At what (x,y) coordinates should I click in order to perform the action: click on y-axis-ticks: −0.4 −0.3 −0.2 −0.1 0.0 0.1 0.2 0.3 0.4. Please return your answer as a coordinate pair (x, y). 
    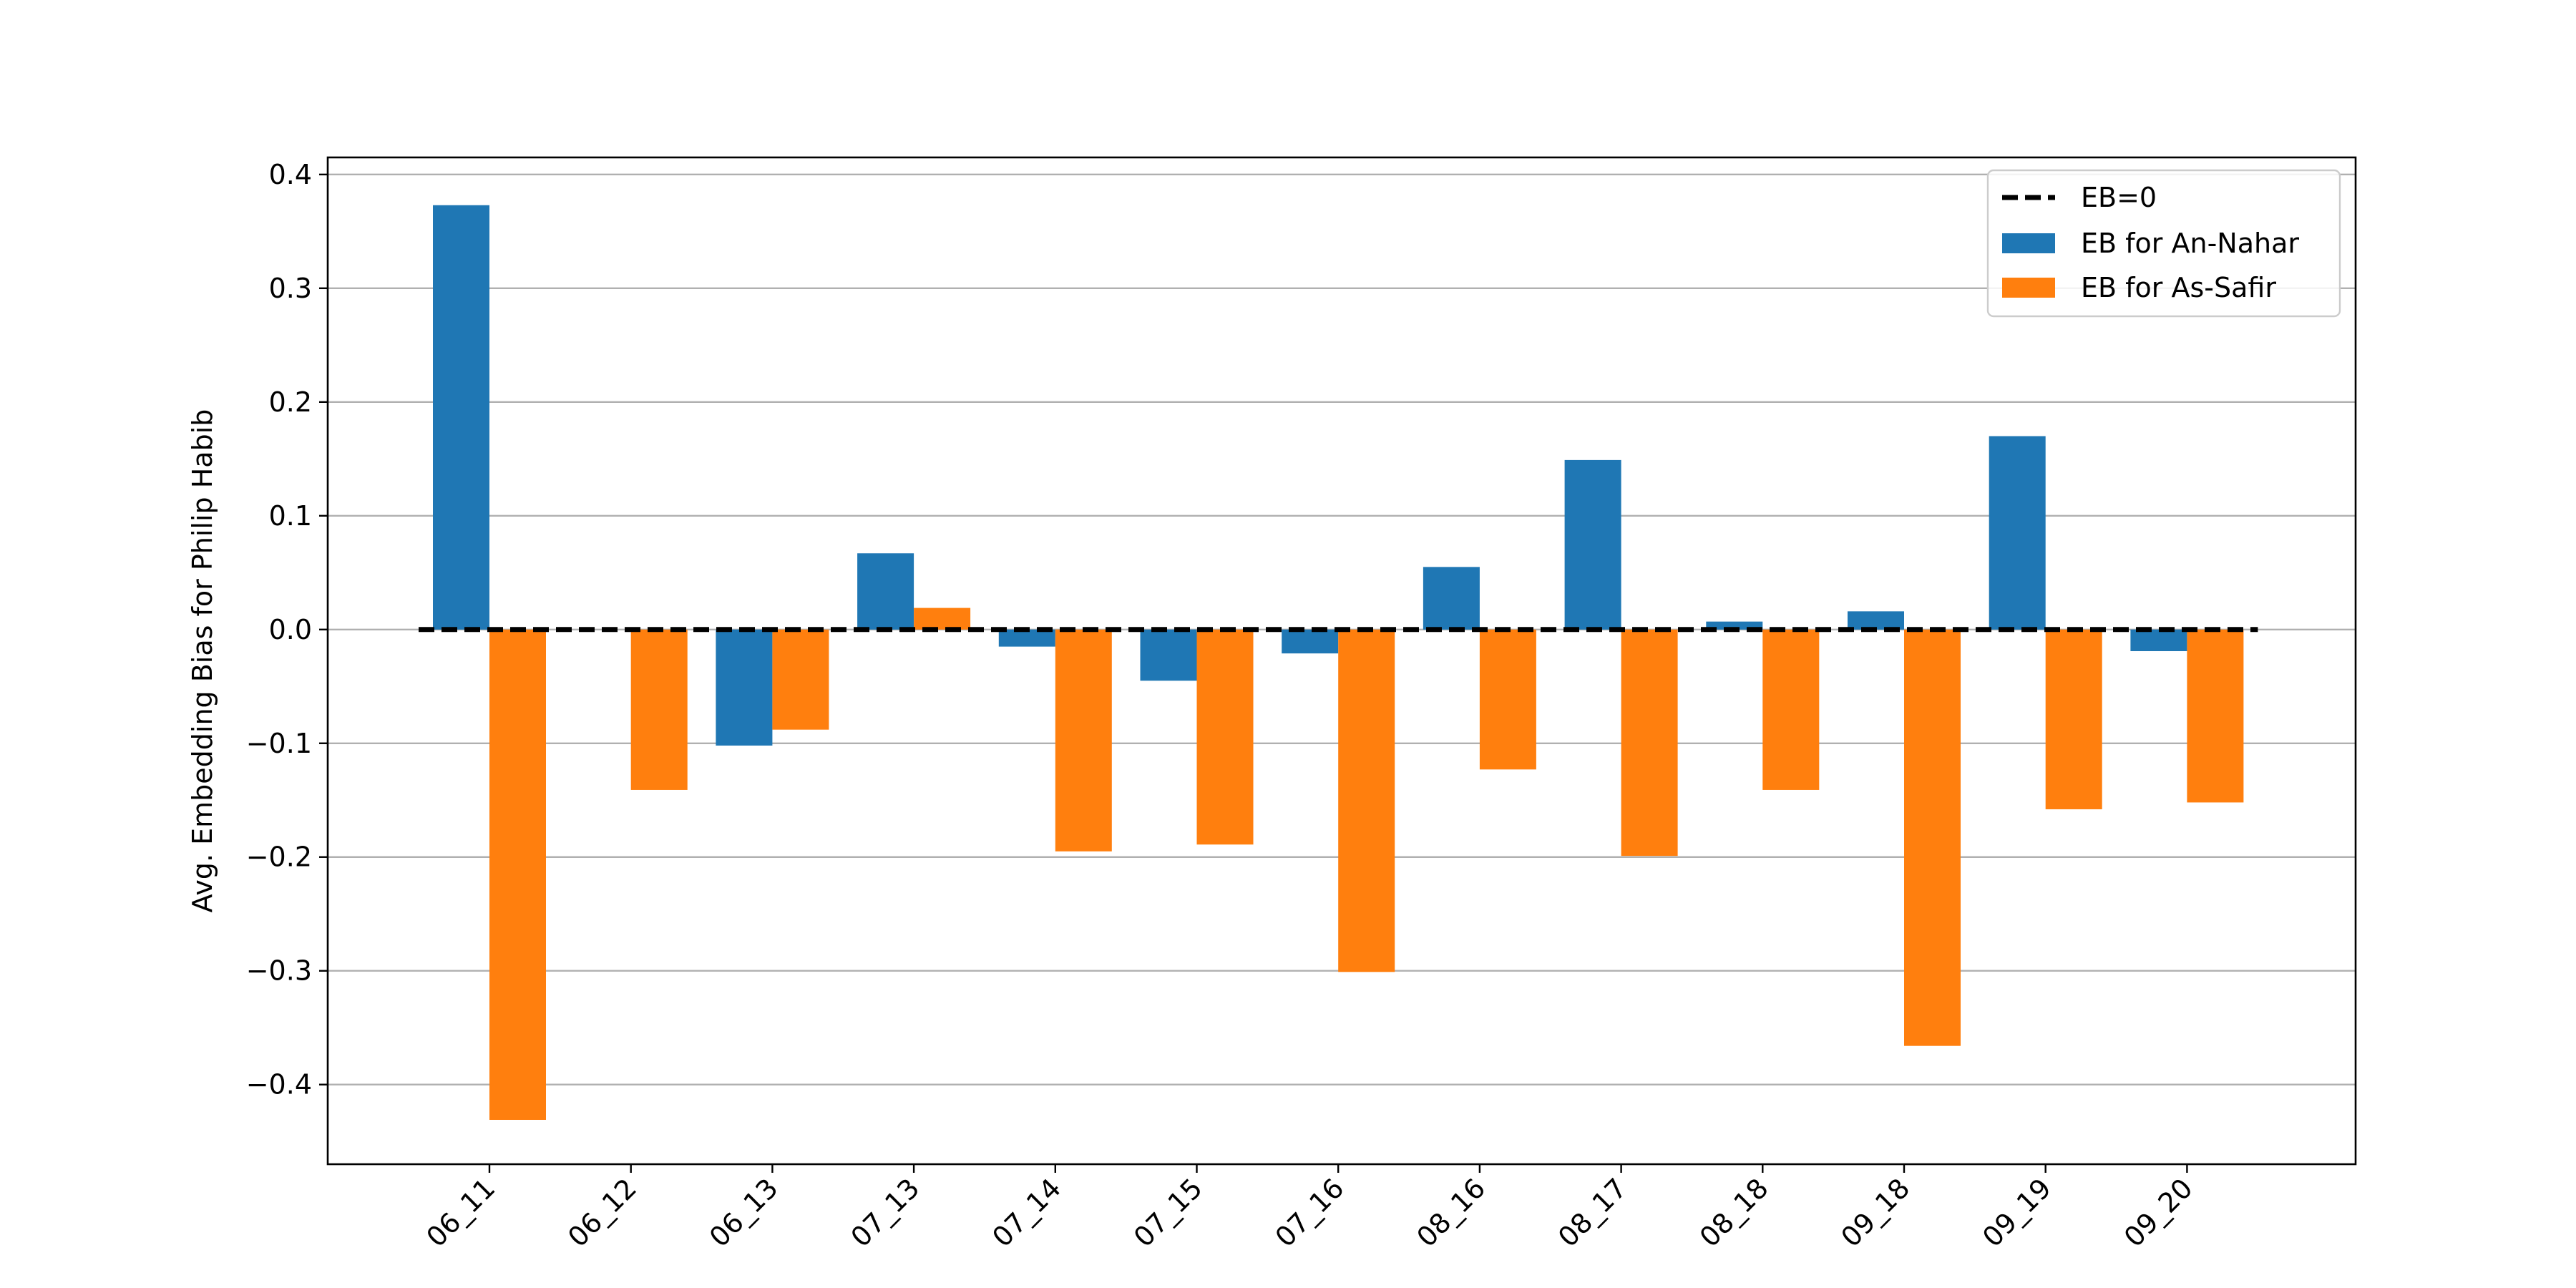
    Looking at the image, I should click on (287, 630).